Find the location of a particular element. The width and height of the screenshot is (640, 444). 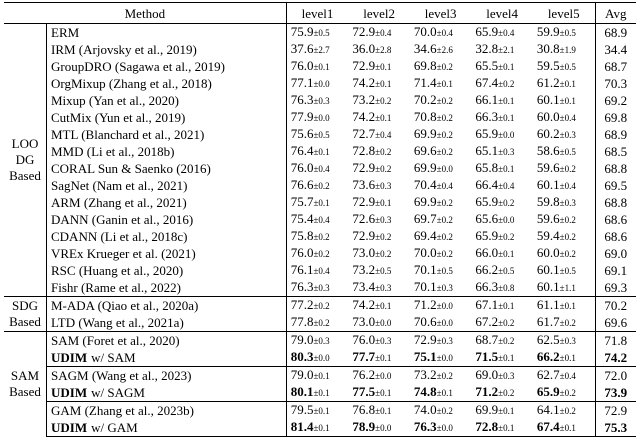

group-label-line: Based is located at coordinates (25, 321).